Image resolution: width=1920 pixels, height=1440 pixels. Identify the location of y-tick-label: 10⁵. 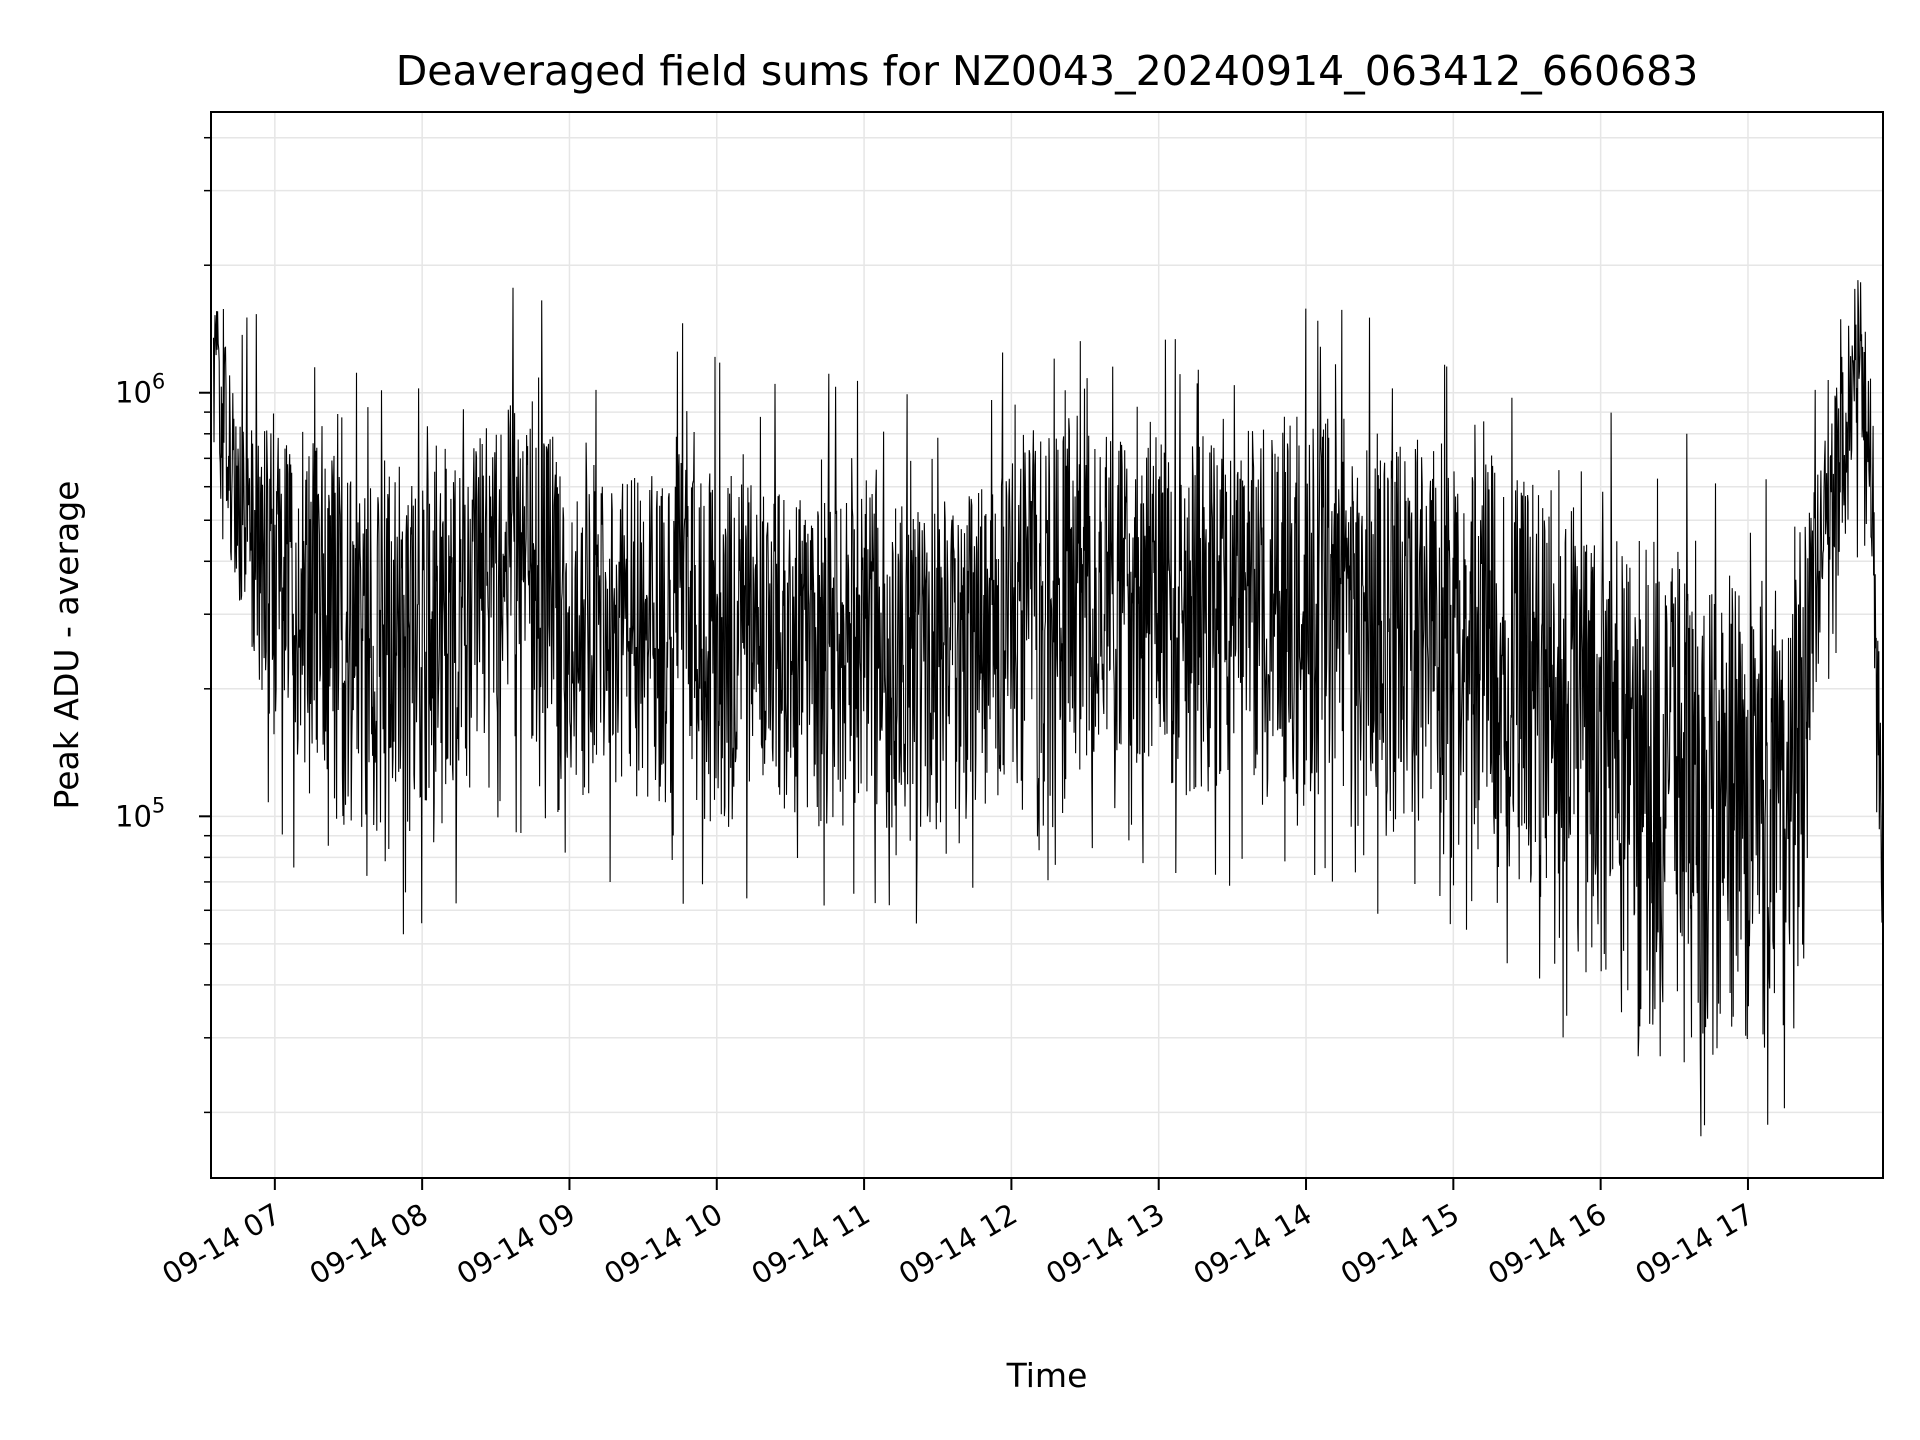
(140, 813).